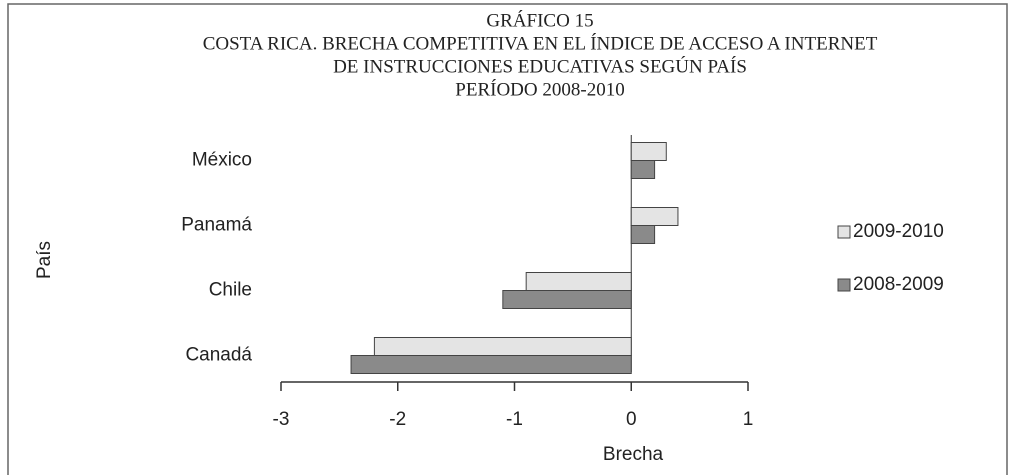 The image size is (1016, 475). What do you see at coordinates (397, 419) in the screenshot?
I see `x-tick-label: -2` at bounding box center [397, 419].